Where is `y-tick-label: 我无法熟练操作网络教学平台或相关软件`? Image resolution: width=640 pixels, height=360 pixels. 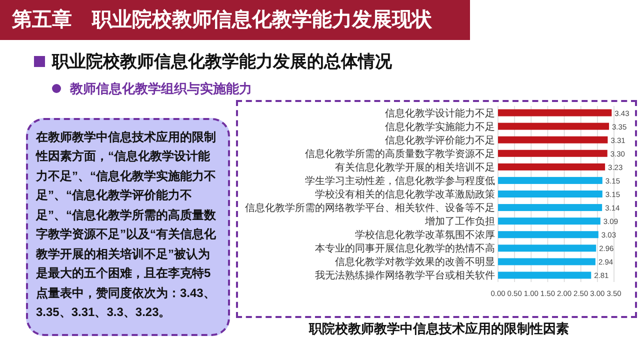
y-tick-label: 我无法熟练操作网络教学平台或相关软件 is located at coordinates (405, 276).